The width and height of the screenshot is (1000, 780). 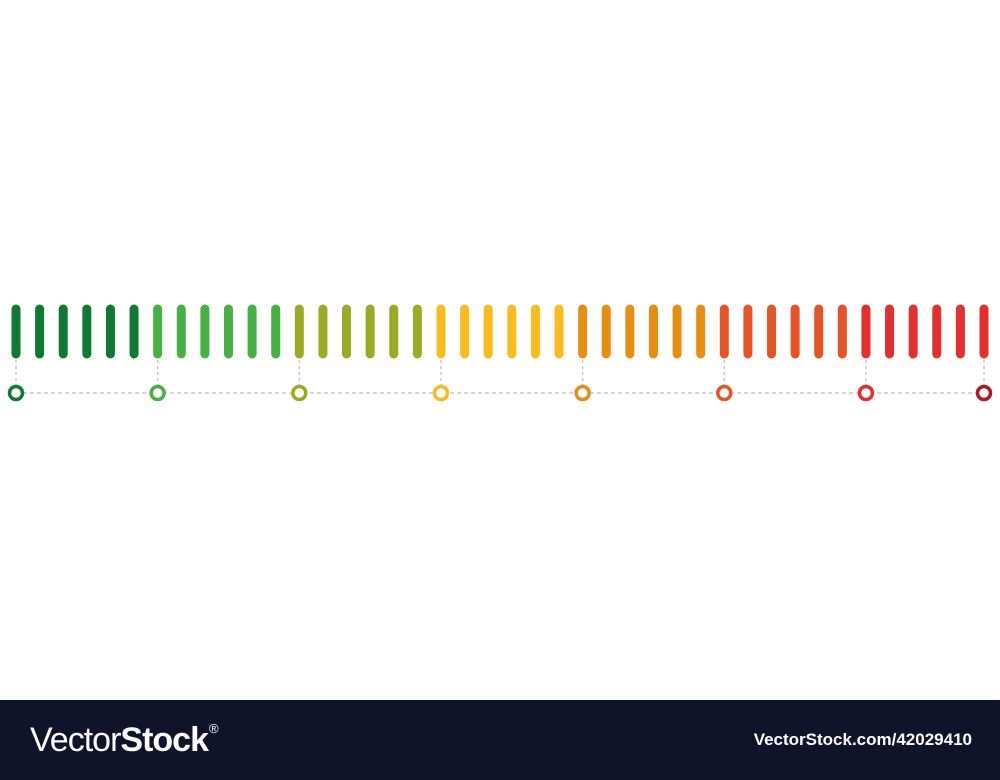 What do you see at coordinates (213, 728) in the screenshot?
I see `registered-mark: ®` at bounding box center [213, 728].